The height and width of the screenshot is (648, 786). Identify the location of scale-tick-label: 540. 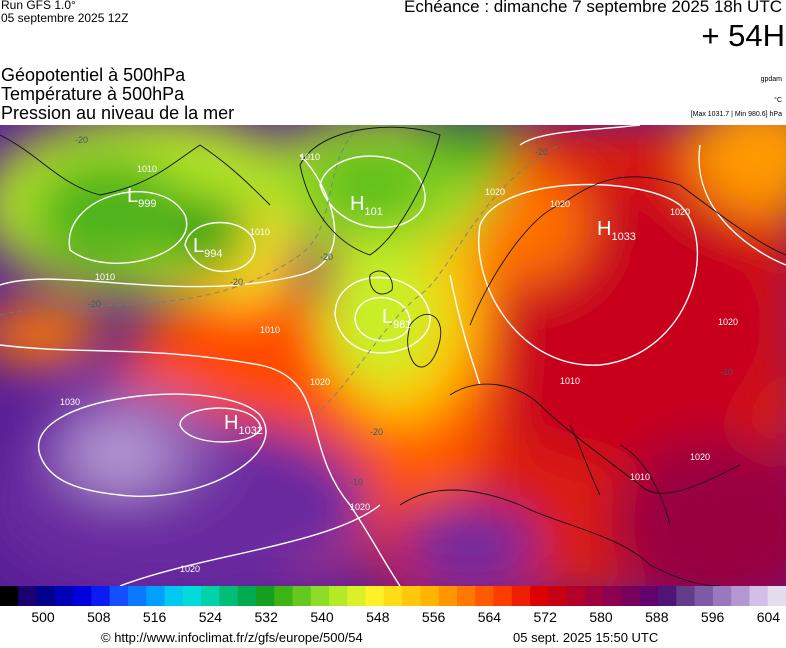
(322, 617).